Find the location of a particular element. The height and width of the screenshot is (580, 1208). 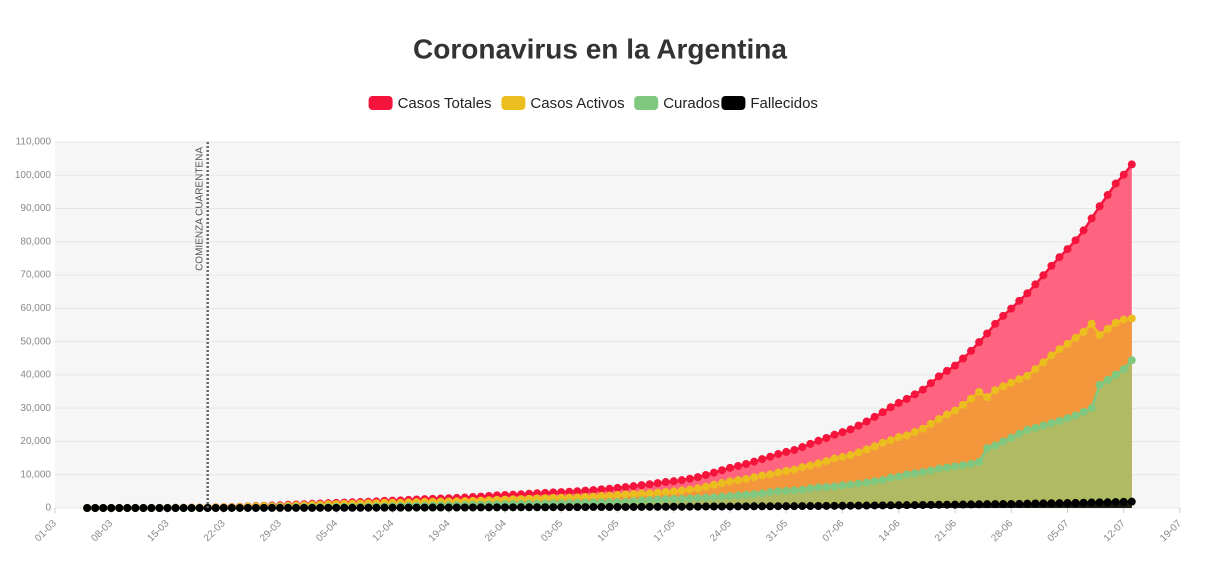

x-tick-label: 03-05 is located at coordinates (552, 531).